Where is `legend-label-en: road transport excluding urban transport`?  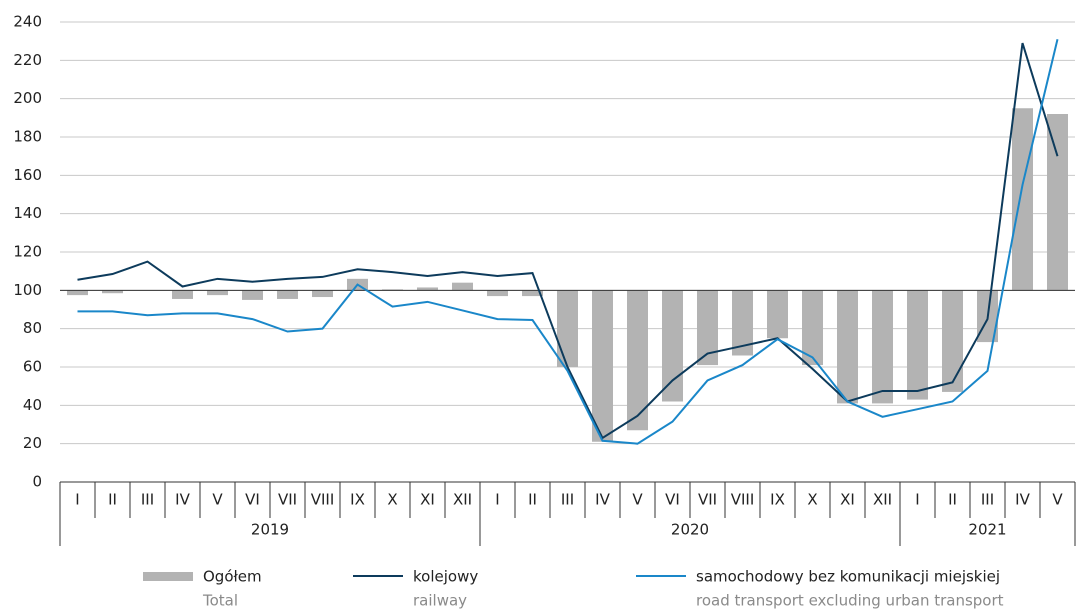 legend-label-en: road transport excluding urban transport is located at coordinates (850, 601).